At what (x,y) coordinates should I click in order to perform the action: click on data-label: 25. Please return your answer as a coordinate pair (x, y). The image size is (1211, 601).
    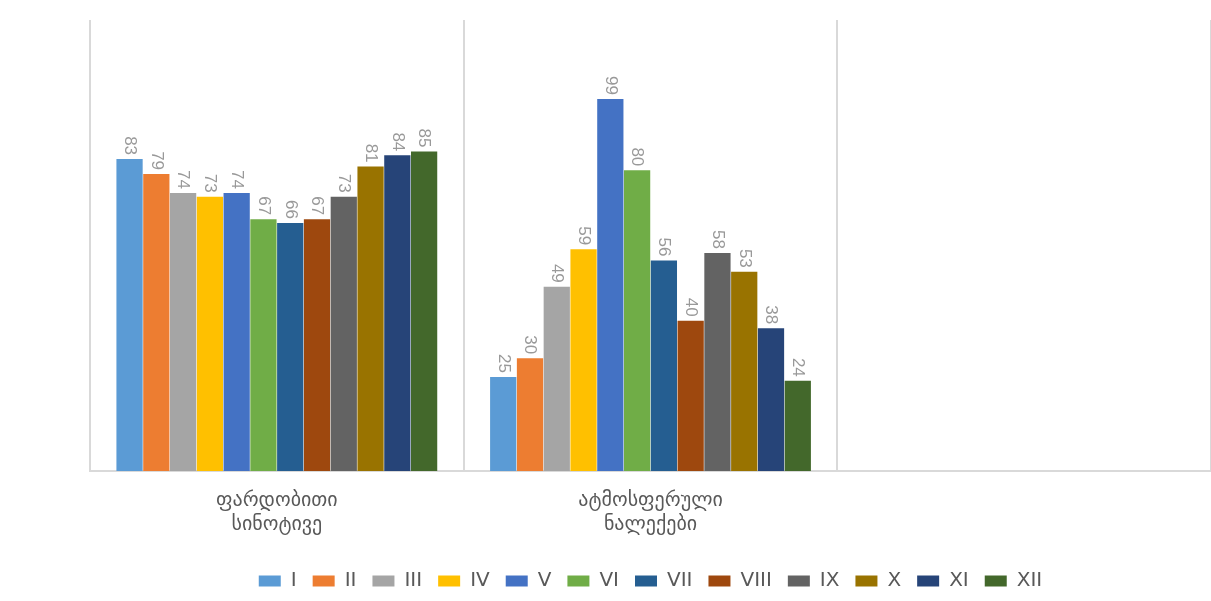
    Looking at the image, I should click on (504, 364).